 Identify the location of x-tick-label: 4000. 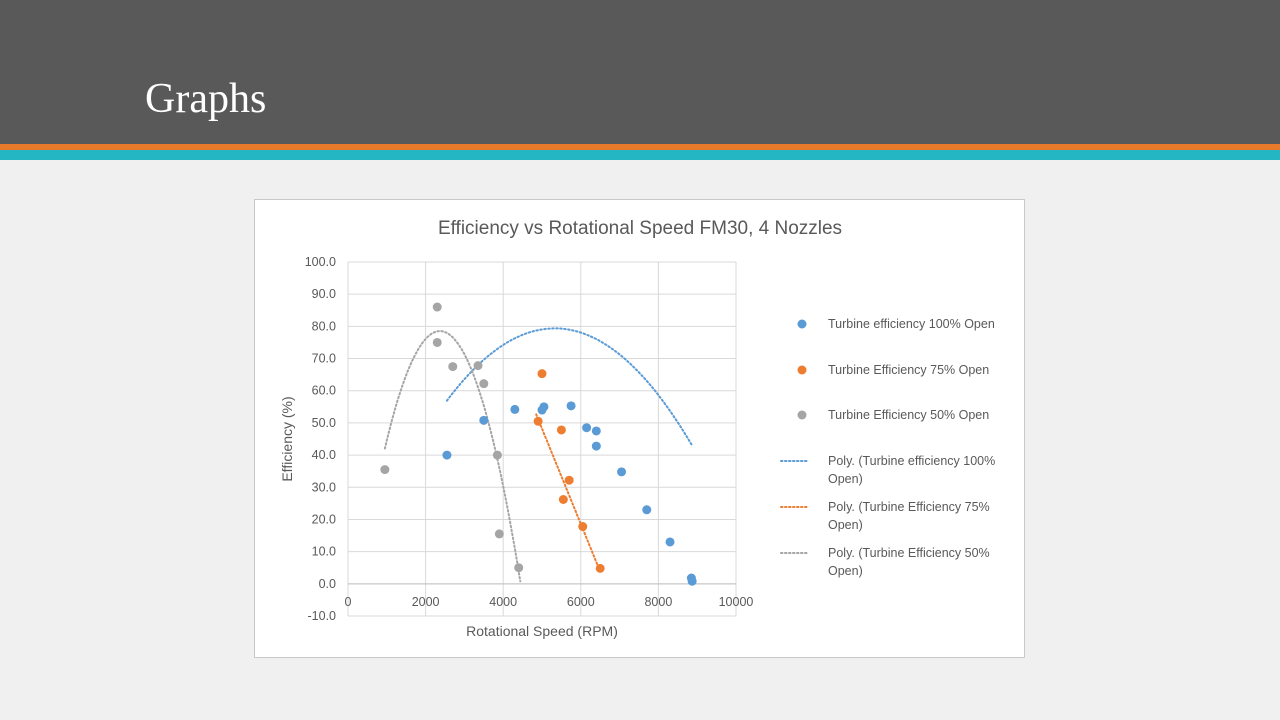
(503, 602).